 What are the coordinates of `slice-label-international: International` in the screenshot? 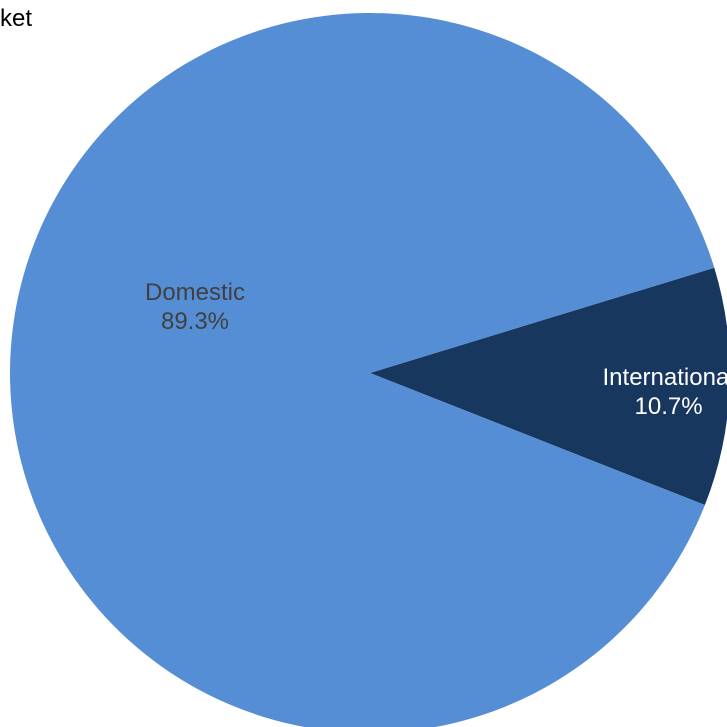 It's located at (665, 377).